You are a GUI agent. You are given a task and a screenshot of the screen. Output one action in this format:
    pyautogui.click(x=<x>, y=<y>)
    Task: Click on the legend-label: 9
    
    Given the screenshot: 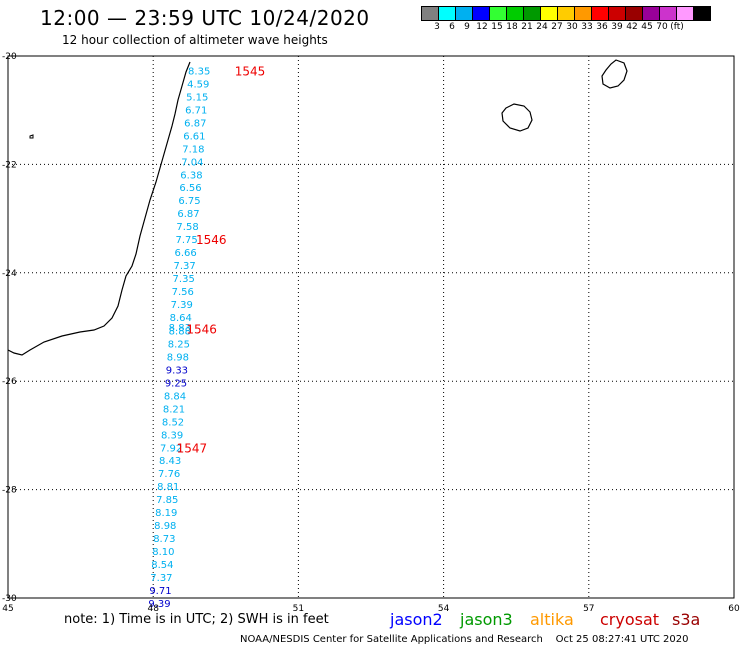 What is the action you would take?
    pyautogui.click(x=467, y=27)
    